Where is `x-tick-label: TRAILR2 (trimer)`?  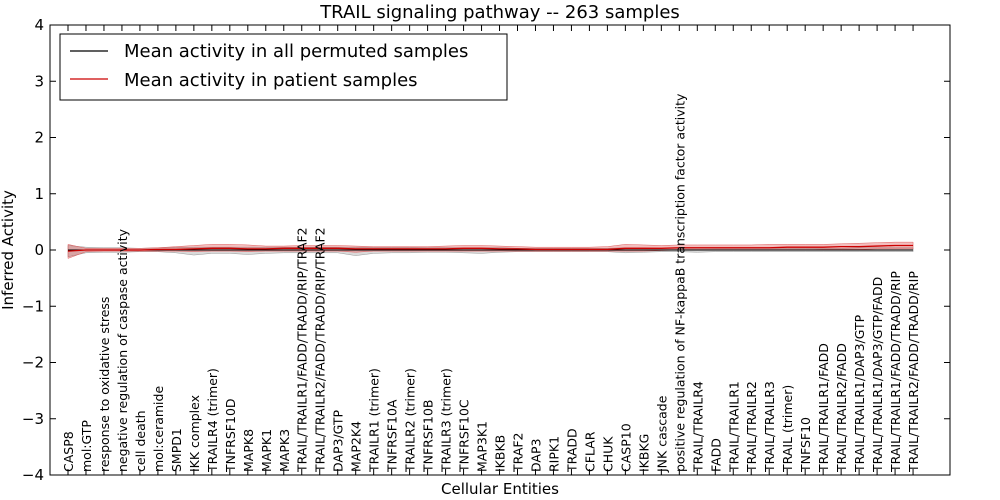 x-tick-label: TRAILR2 (trimer) is located at coordinates (410, 420).